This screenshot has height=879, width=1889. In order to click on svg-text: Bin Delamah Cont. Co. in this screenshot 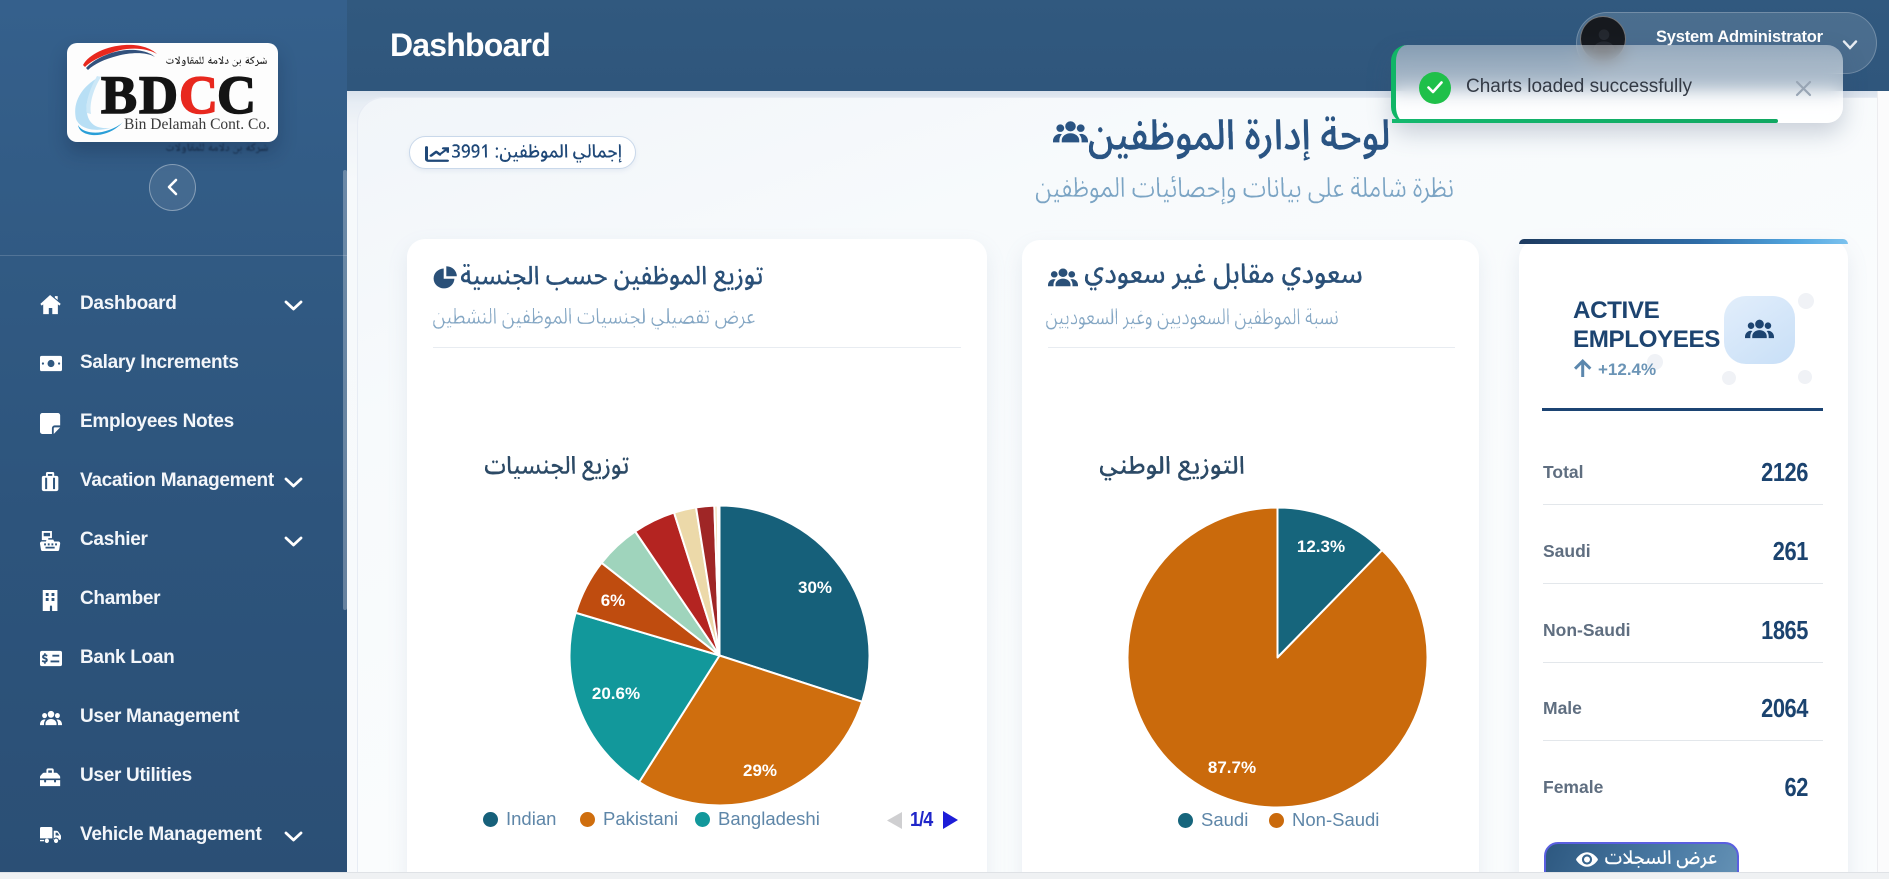, I will do `click(197, 124)`.